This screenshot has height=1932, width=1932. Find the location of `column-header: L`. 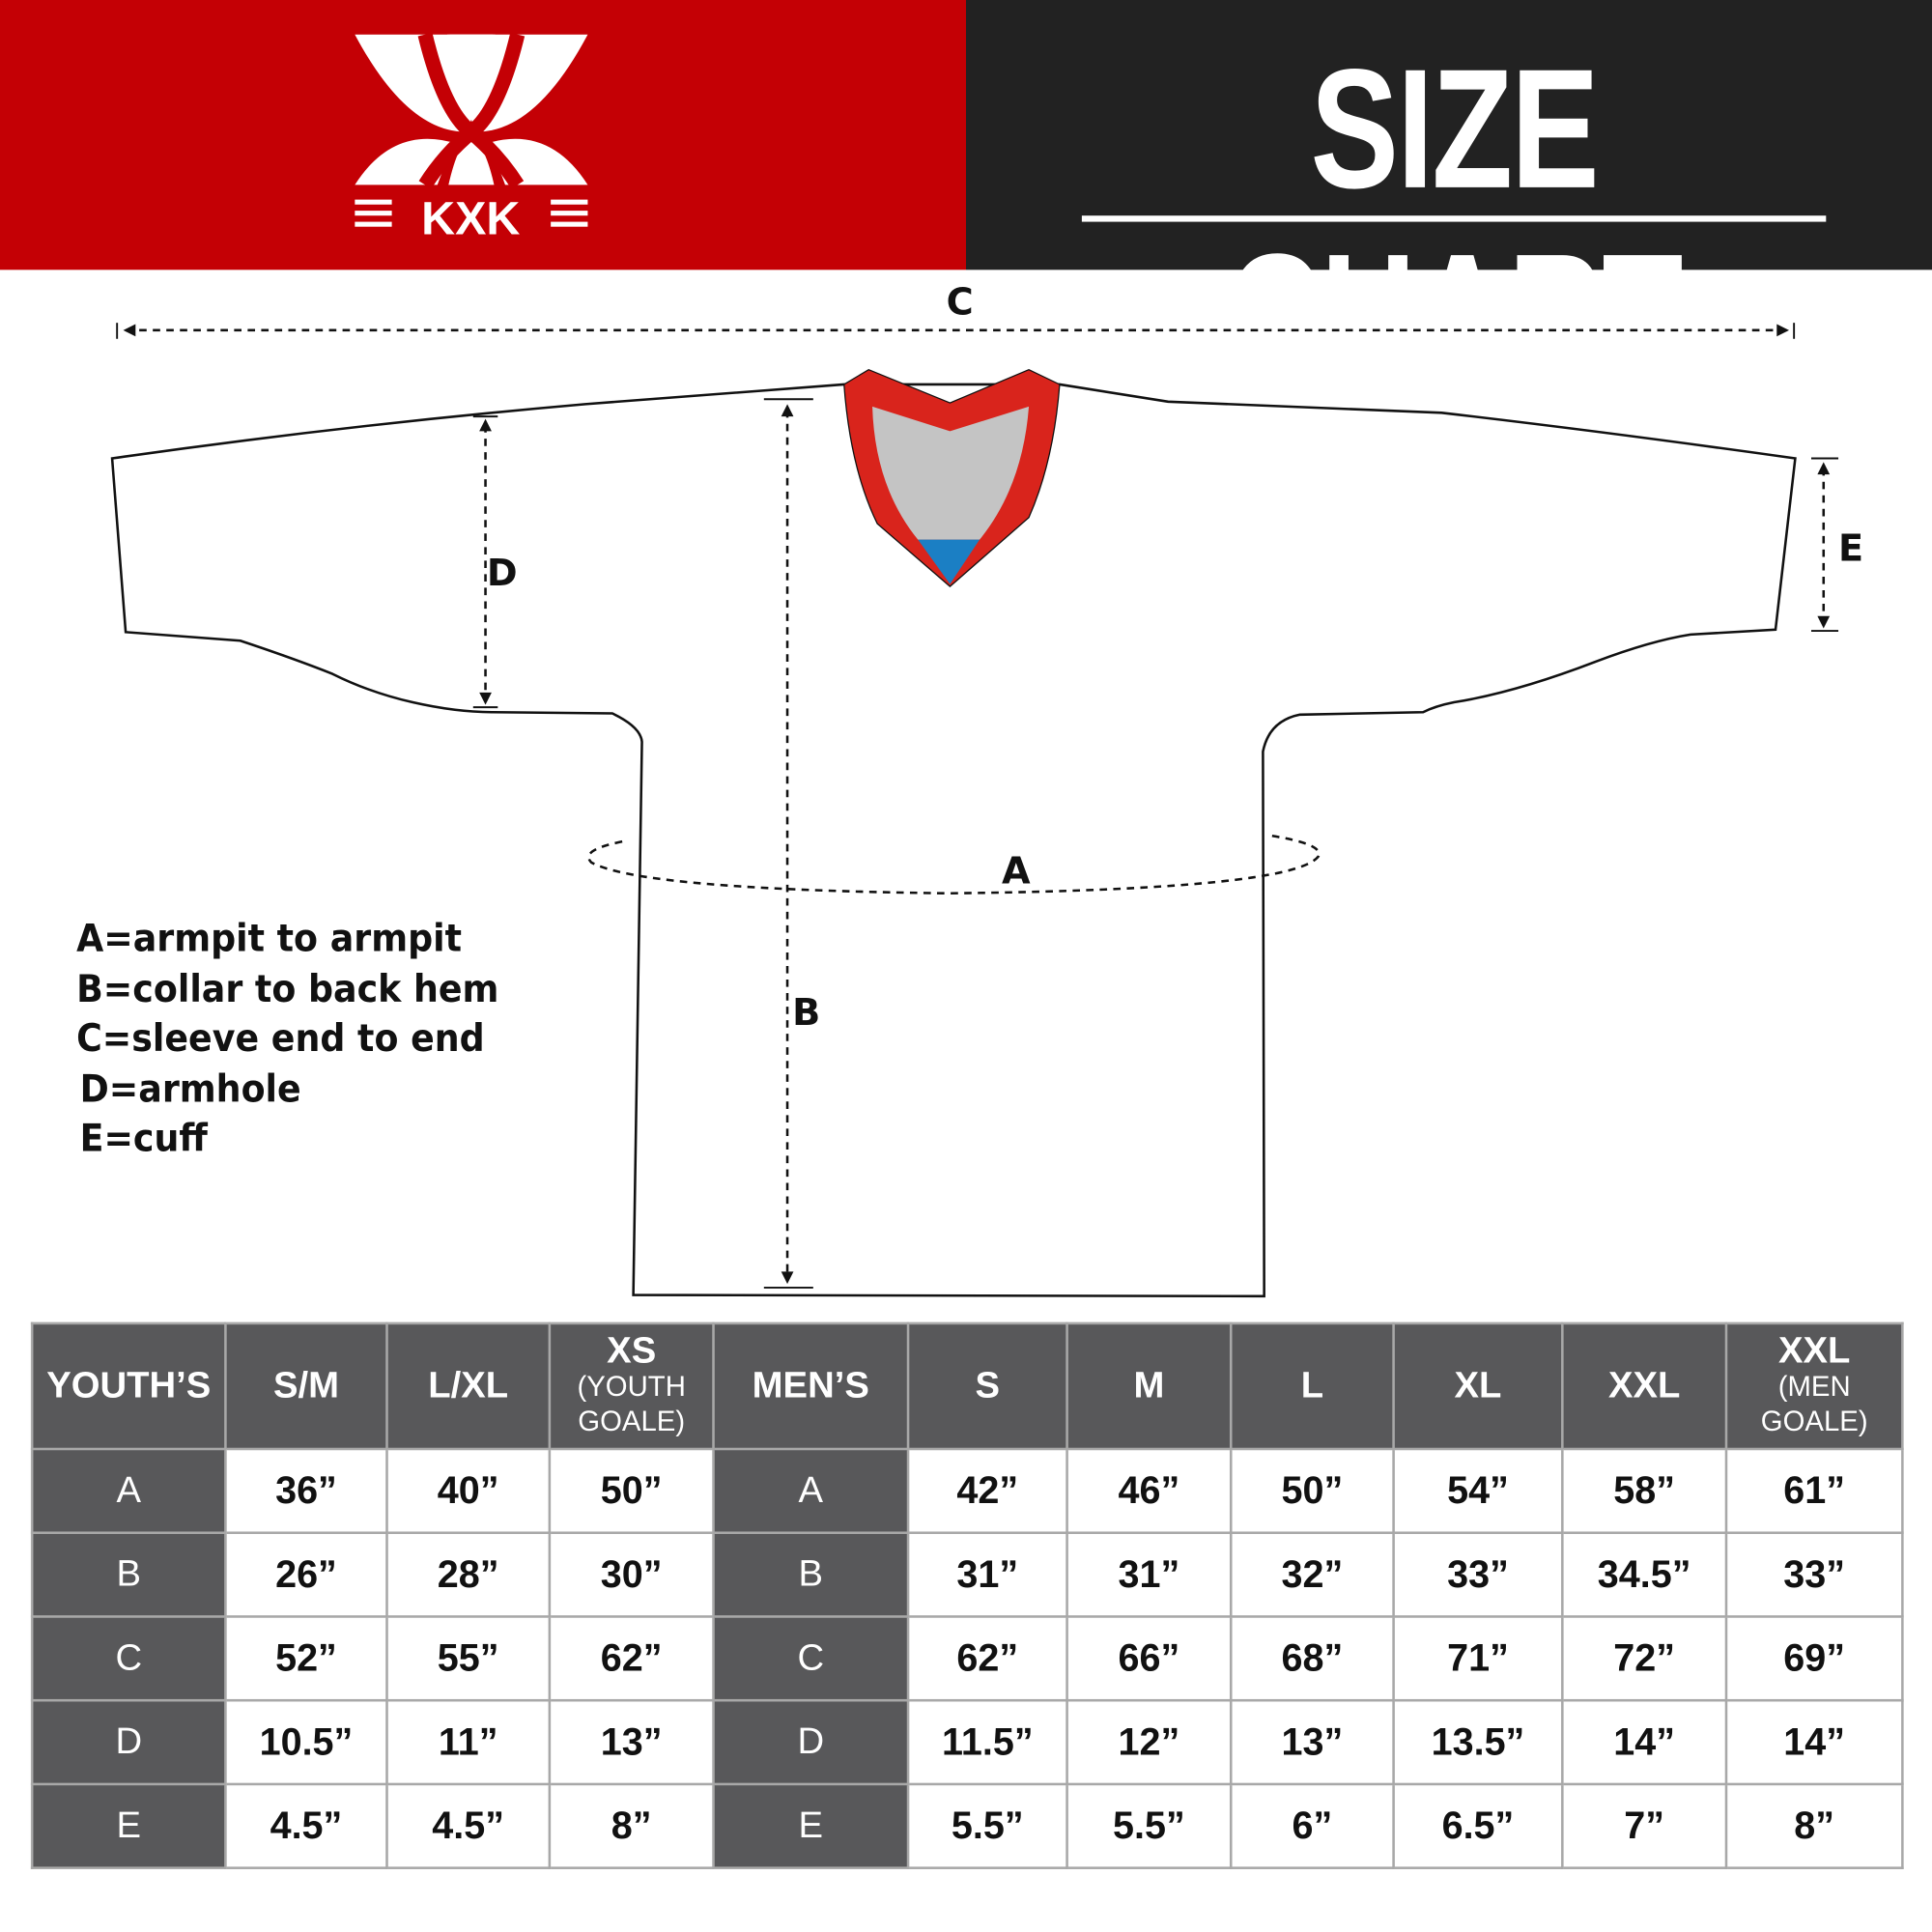

column-header: L is located at coordinates (1312, 1386).